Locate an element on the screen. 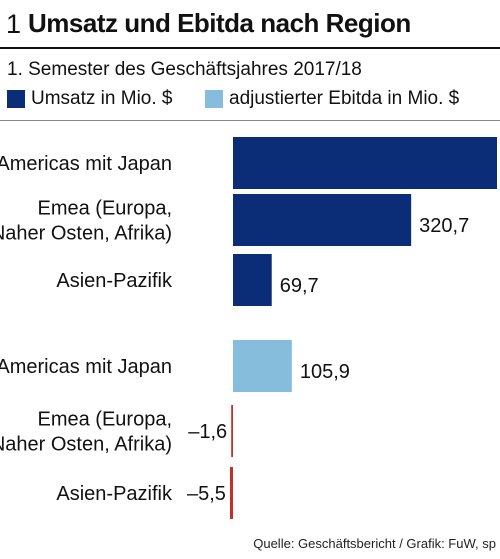 This screenshot has height=559, width=500. value-label-0-1: 320,7 is located at coordinates (444, 226).